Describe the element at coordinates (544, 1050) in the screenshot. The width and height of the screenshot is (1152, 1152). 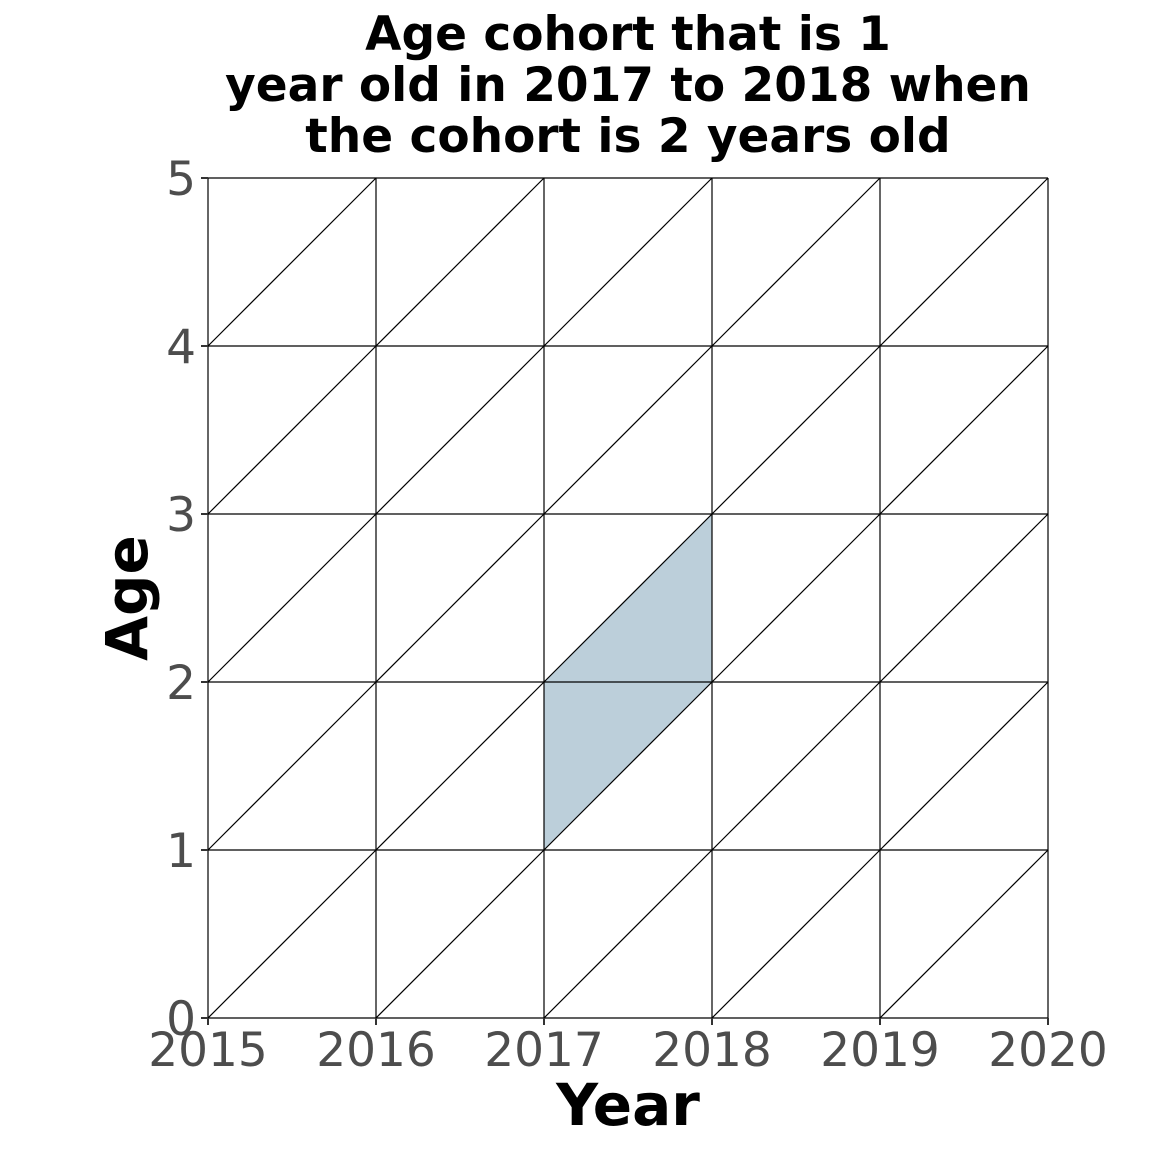
I see `x-tick-label: 2017` at that location.